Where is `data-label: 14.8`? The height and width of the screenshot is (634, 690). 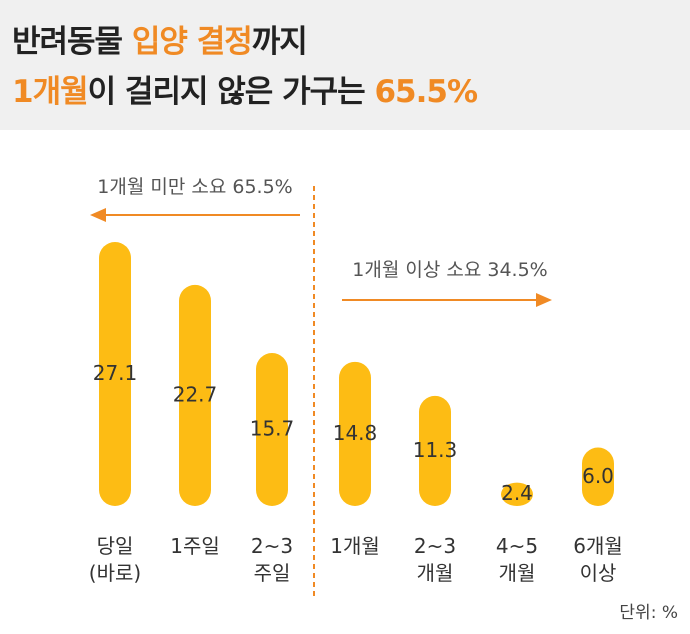 data-label: 14.8 is located at coordinates (355, 433).